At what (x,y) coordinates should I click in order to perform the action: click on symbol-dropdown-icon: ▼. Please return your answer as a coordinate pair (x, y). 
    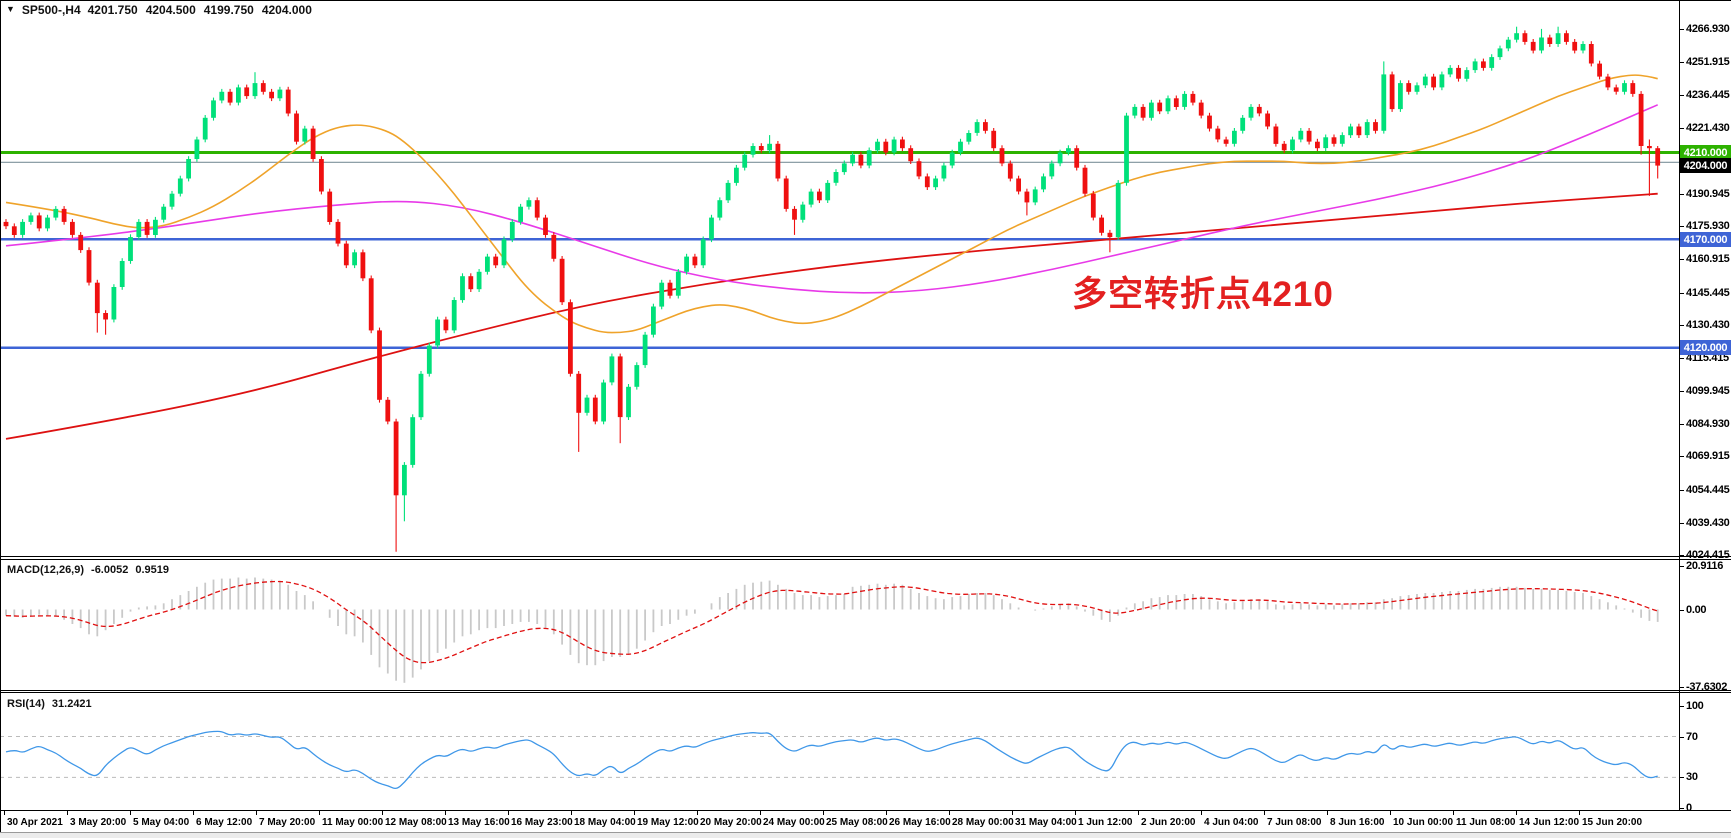
    Looking at the image, I should click on (10, 9).